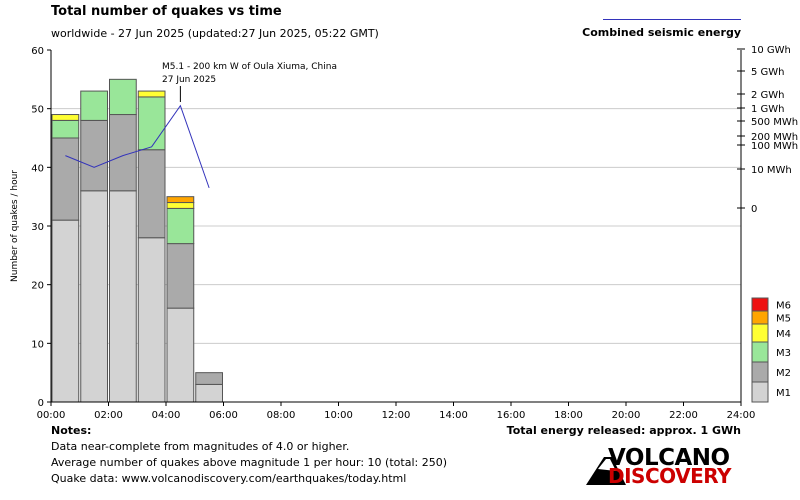  What do you see at coordinates (15, 226) in the screenshot?
I see `y-axis-label: Number of quakes / hour` at bounding box center [15, 226].